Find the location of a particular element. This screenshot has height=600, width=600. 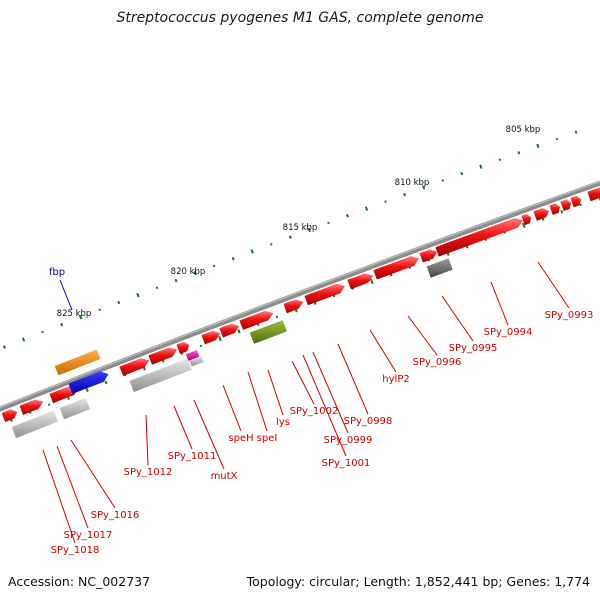

gene-label-spy-1012: SPy_1012 is located at coordinates (148, 472).